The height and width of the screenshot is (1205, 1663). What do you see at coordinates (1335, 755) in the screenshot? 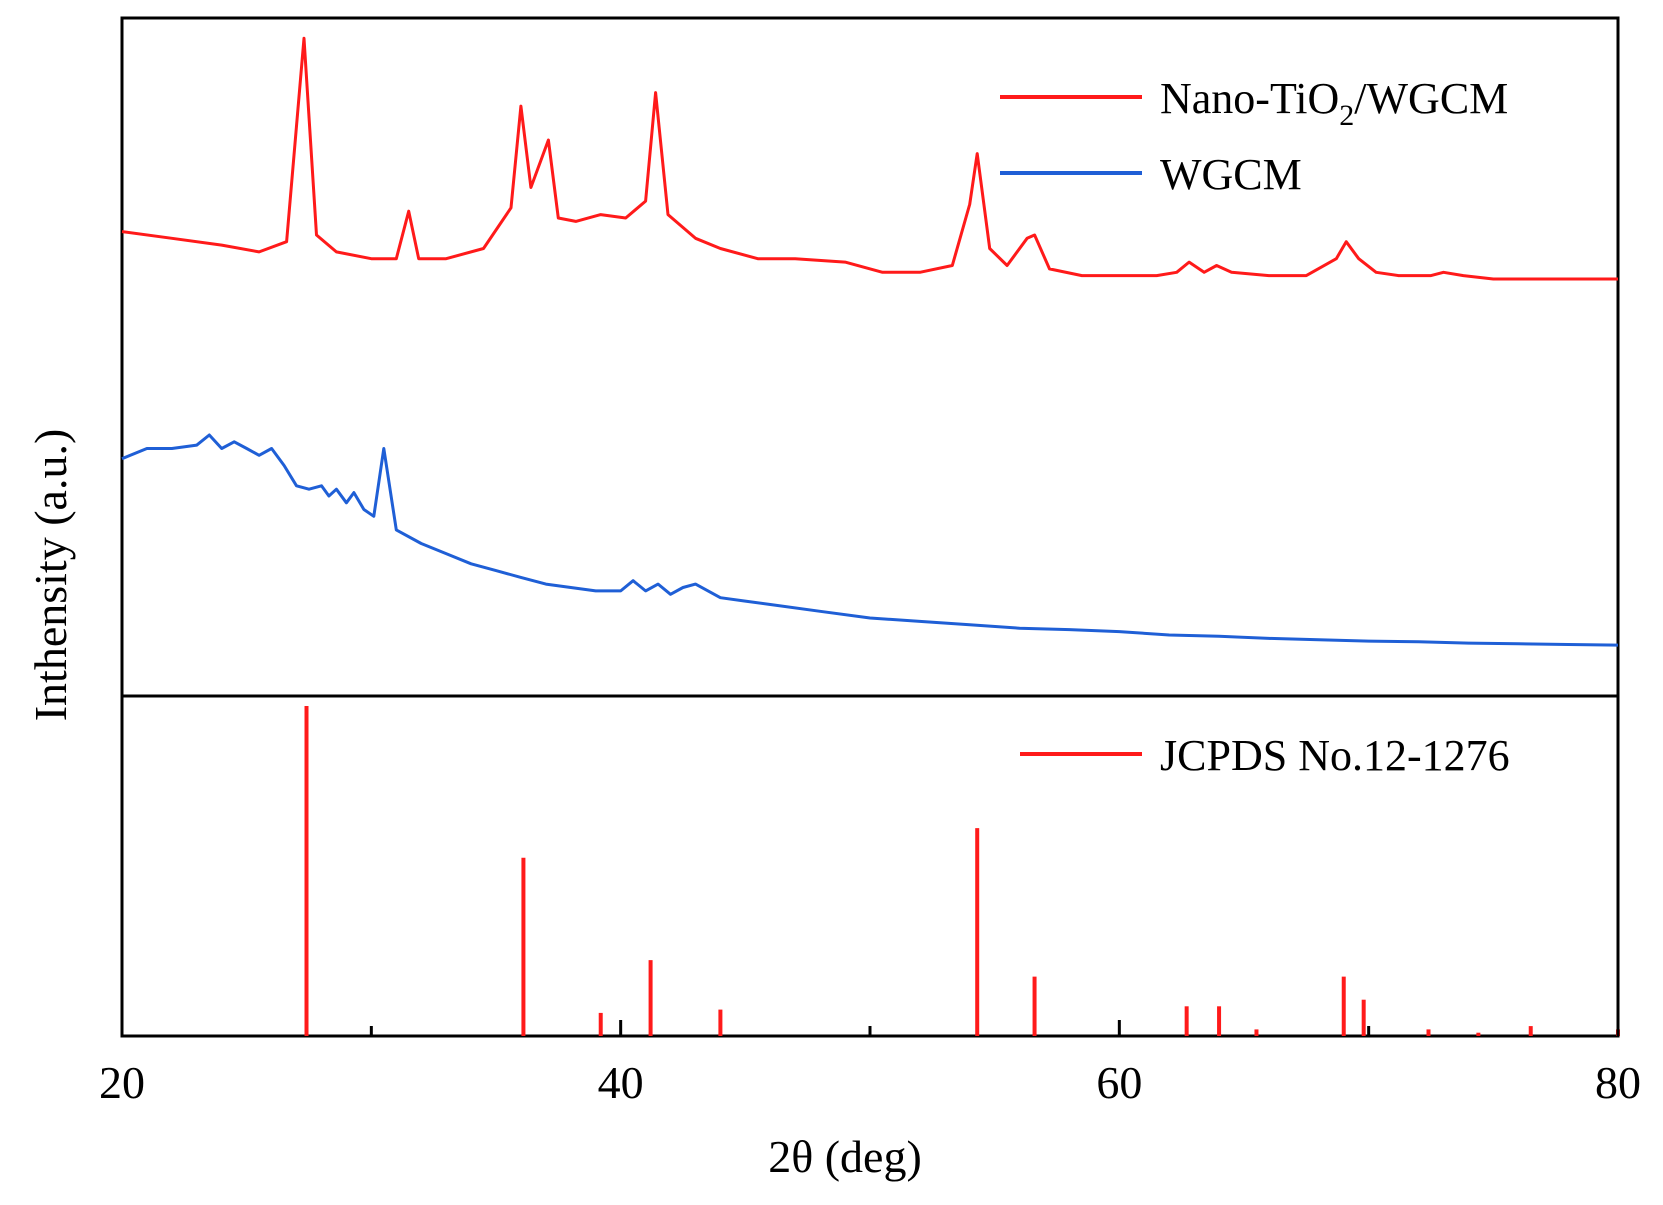
I see `legend-label-jcpds: JCPDS No.12-1276` at bounding box center [1335, 755].